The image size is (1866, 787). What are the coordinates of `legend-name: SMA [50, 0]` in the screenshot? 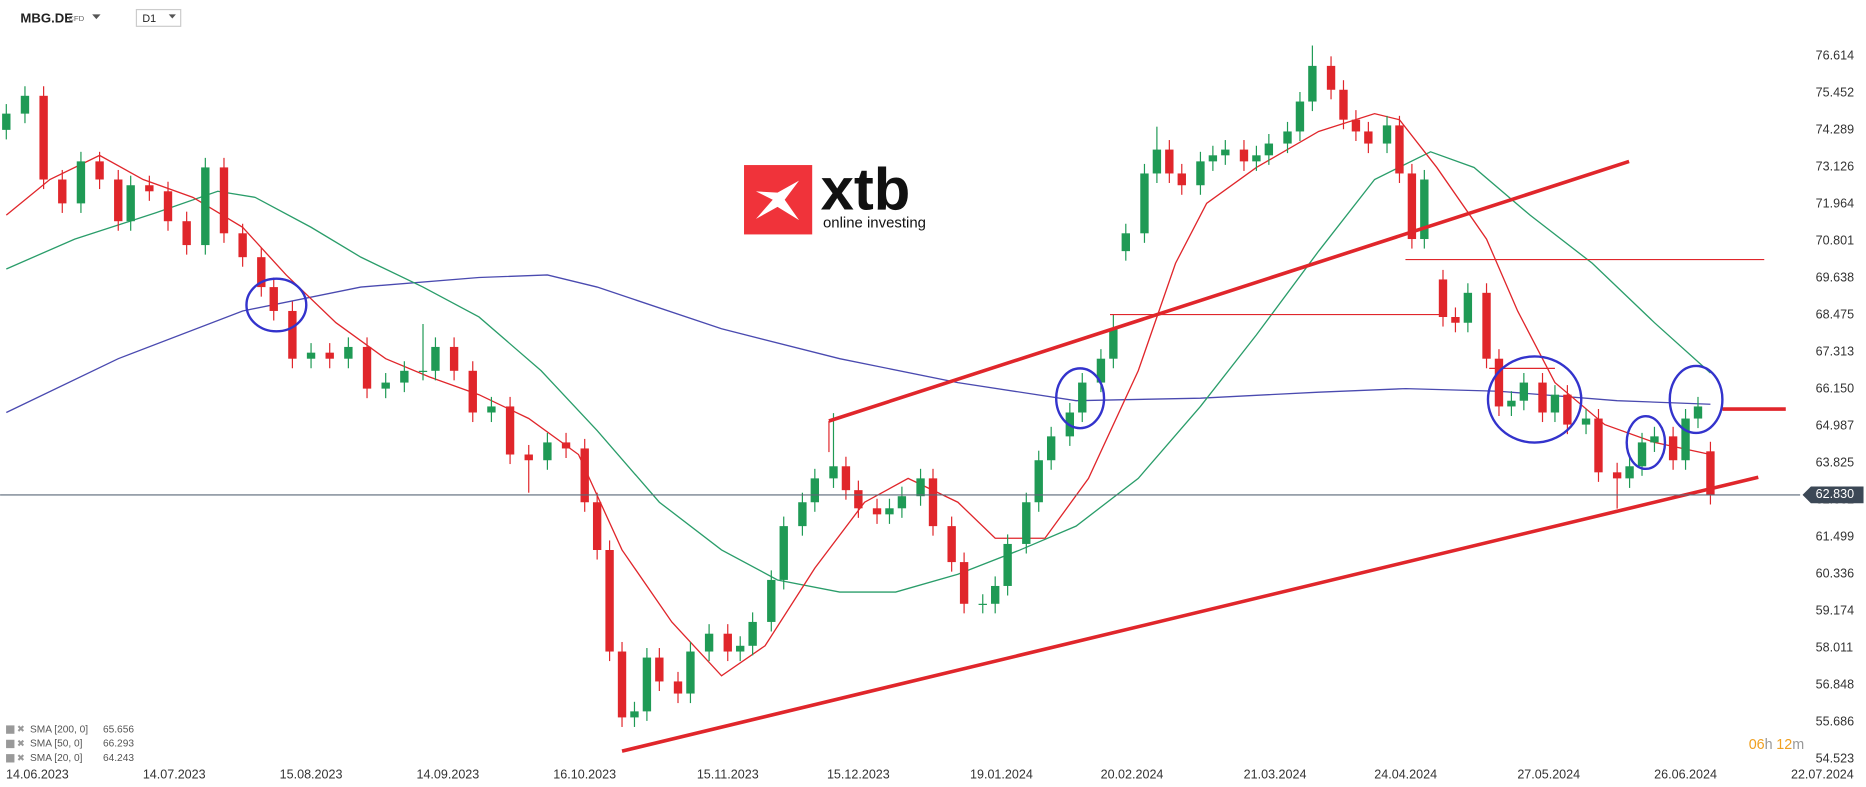 It's located at (56, 744).